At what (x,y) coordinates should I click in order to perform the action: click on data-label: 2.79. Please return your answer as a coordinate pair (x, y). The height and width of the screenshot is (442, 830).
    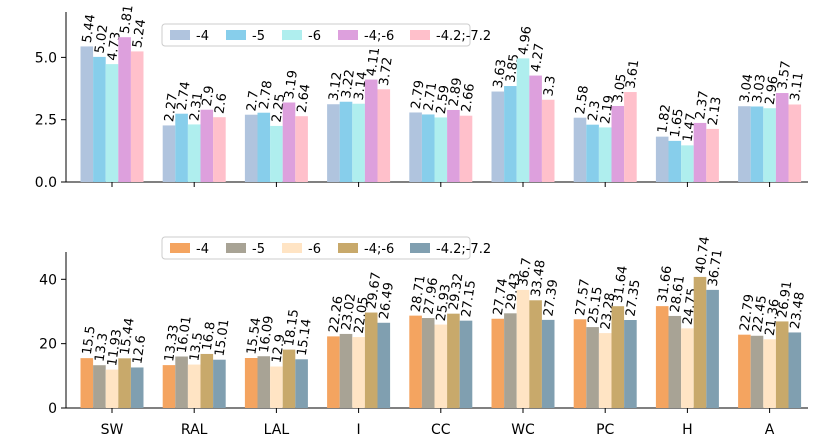
    Looking at the image, I should click on (418, 94).